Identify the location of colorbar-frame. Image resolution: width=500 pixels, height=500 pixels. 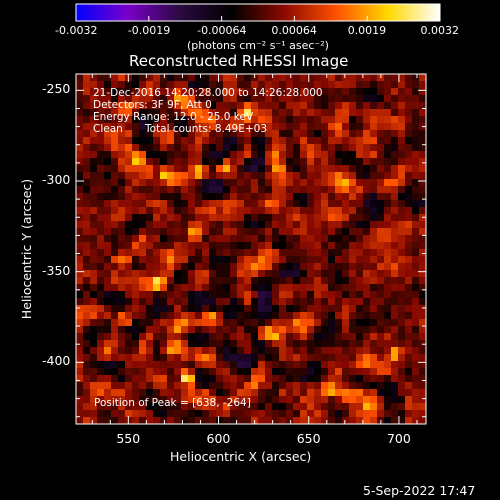
(258, 12).